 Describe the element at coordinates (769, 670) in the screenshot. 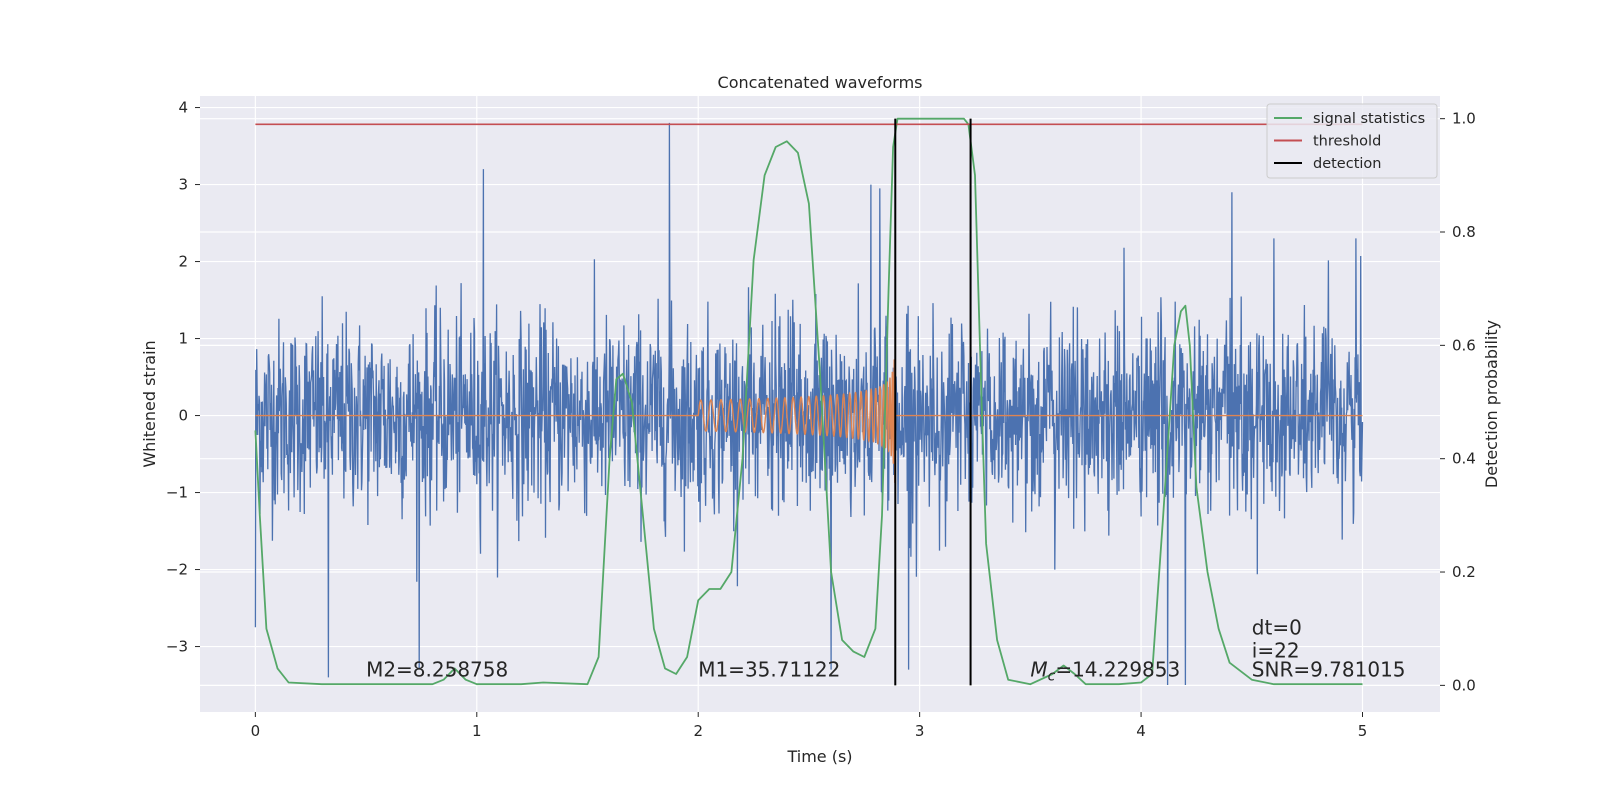

I see `annotation-text: M1=35.71122` at that location.